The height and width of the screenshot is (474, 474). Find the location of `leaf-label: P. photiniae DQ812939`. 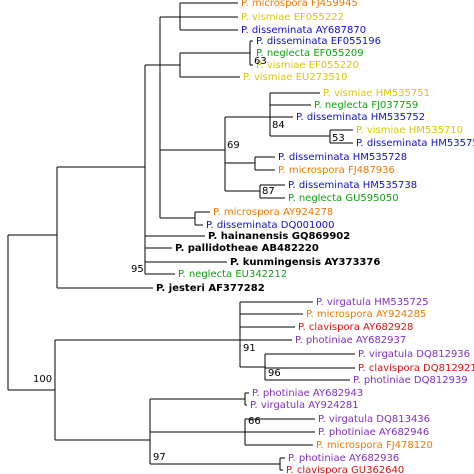

leaf-label: P. photiniae DQ812939 is located at coordinates (410, 380).